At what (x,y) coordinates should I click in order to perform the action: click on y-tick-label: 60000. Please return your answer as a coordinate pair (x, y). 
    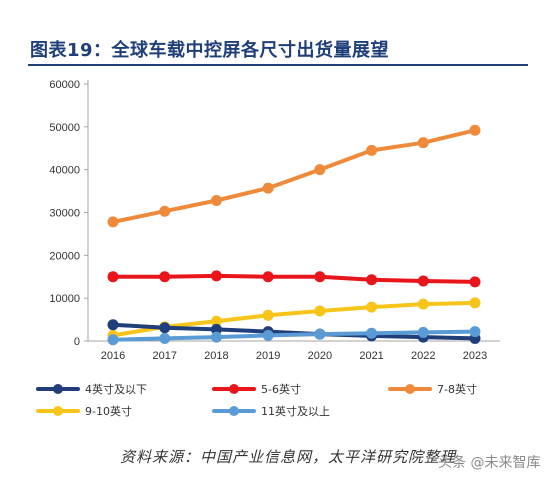
    Looking at the image, I should click on (64, 85).